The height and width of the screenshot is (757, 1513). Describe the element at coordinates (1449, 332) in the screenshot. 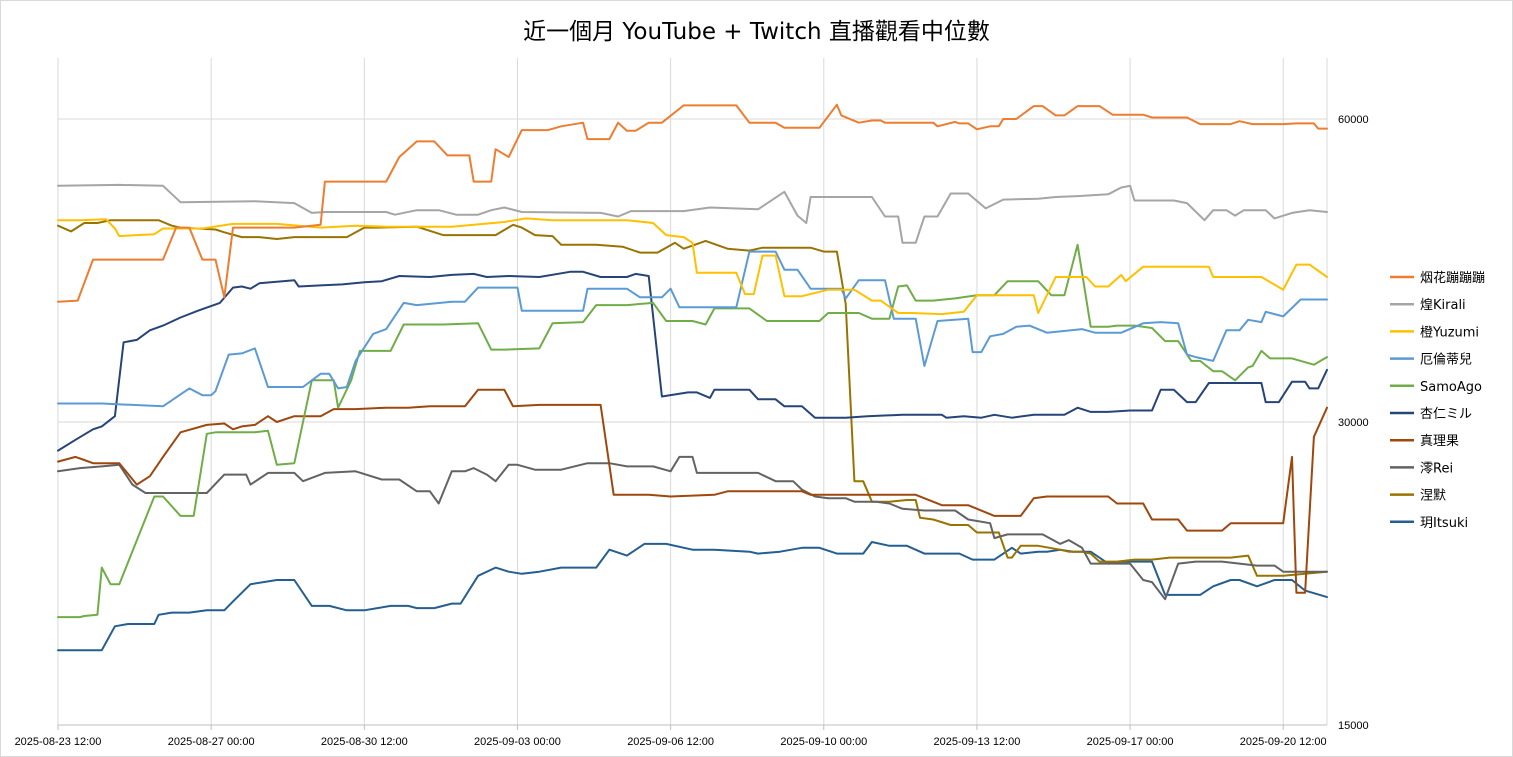

I see `legend-entry-label: 橙Yuzumi` at that location.